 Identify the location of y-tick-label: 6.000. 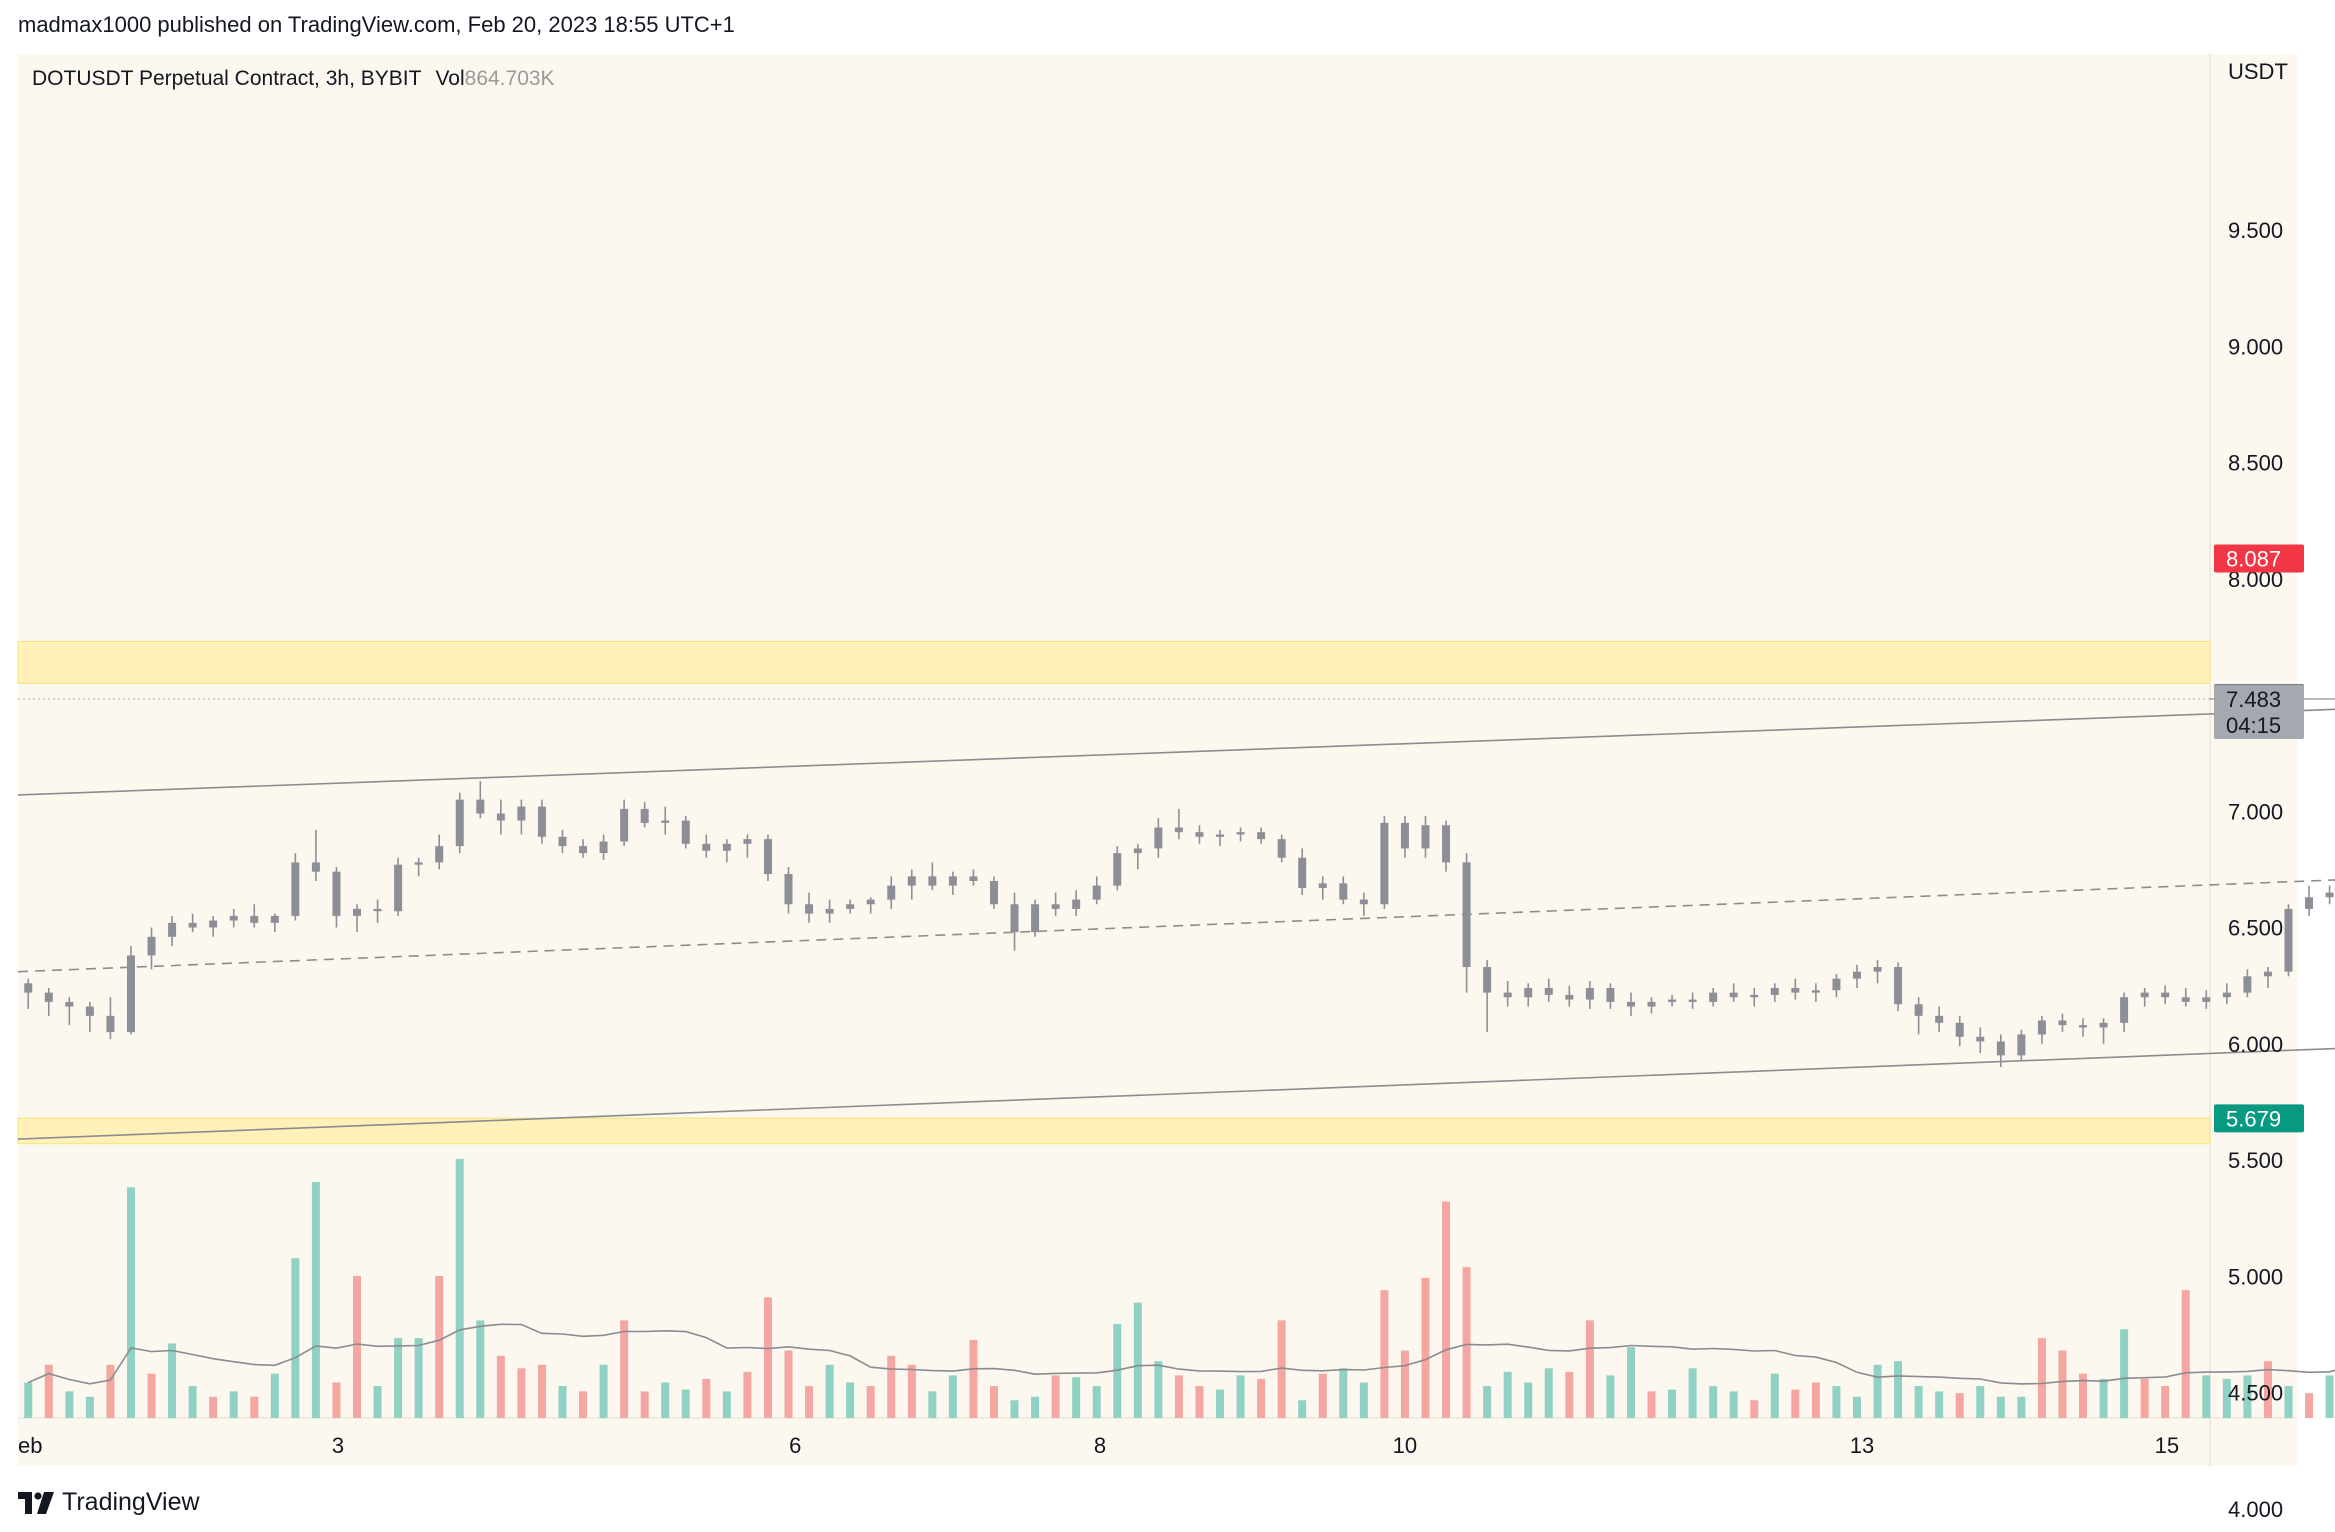
(2255, 1044).